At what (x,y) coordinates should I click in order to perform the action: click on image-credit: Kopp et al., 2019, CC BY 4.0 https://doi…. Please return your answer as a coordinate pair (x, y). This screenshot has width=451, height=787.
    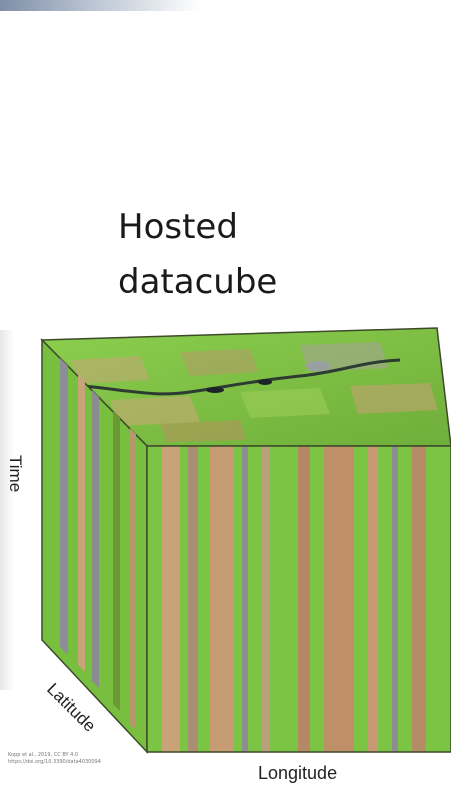
    Looking at the image, I should click on (54, 759).